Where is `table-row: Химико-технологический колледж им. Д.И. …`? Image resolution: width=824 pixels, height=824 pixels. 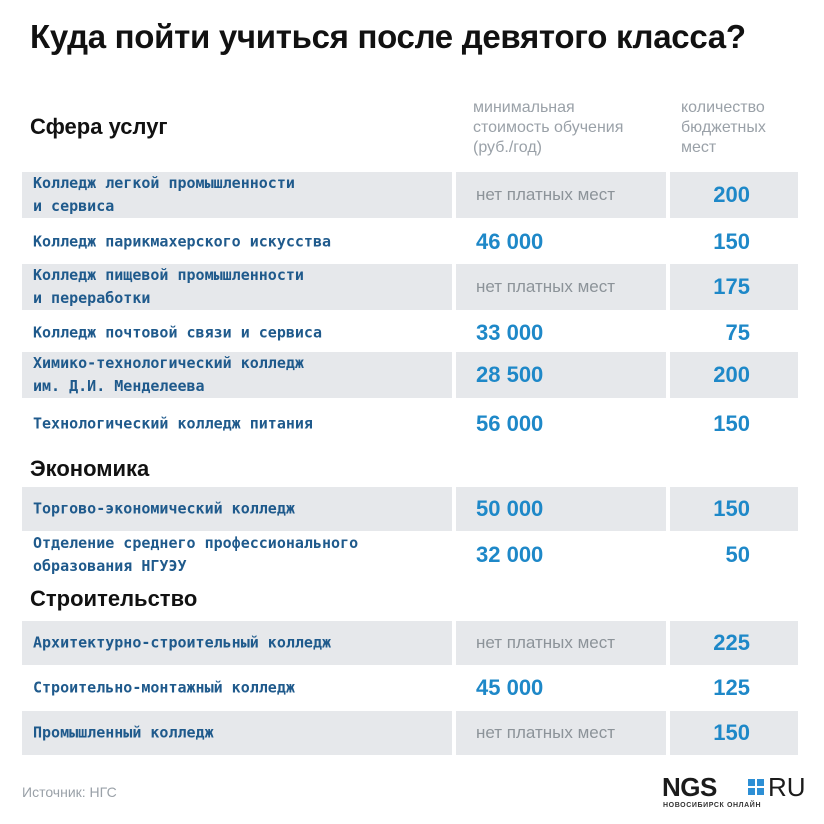
table-row: Химико-технологический колледж им. Д.И. … is located at coordinates (410, 375).